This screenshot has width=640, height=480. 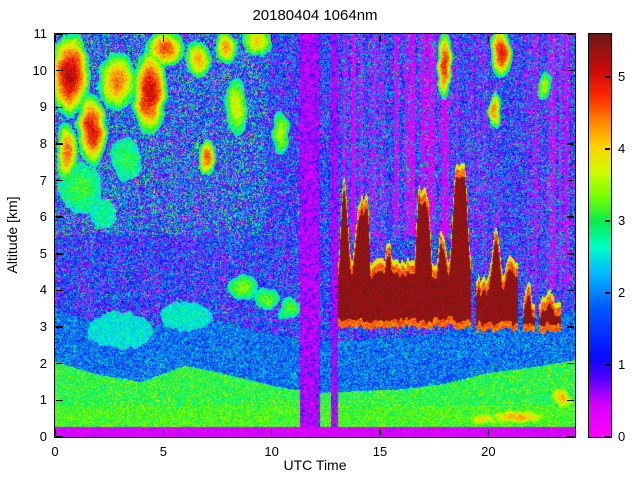 I want to click on x-tick-label: 20, so click(x=488, y=451).